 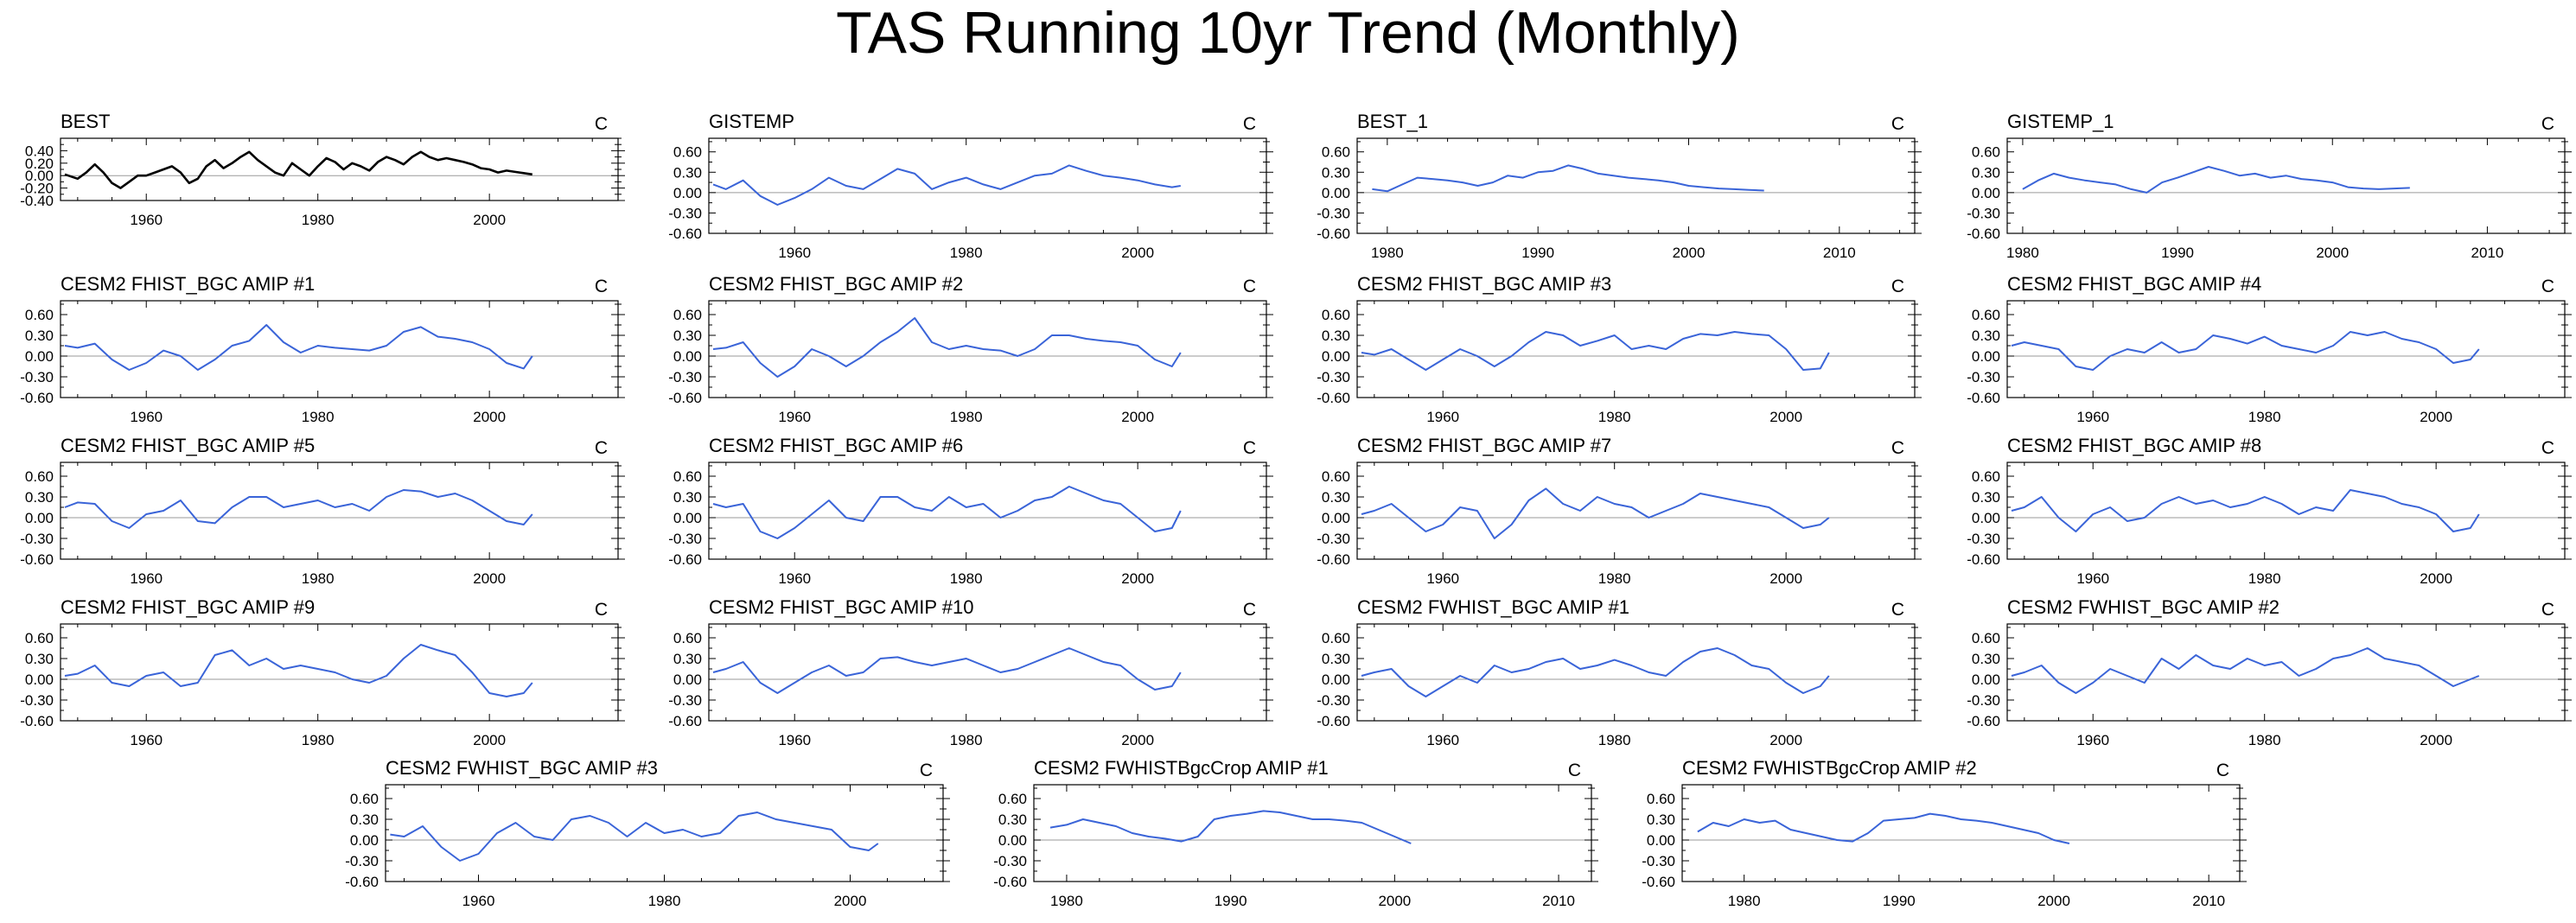 What do you see at coordinates (1829, 768) in the screenshot?
I see `panel-title: CESM2 FWHISTBgcCrop AMIP #2` at bounding box center [1829, 768].